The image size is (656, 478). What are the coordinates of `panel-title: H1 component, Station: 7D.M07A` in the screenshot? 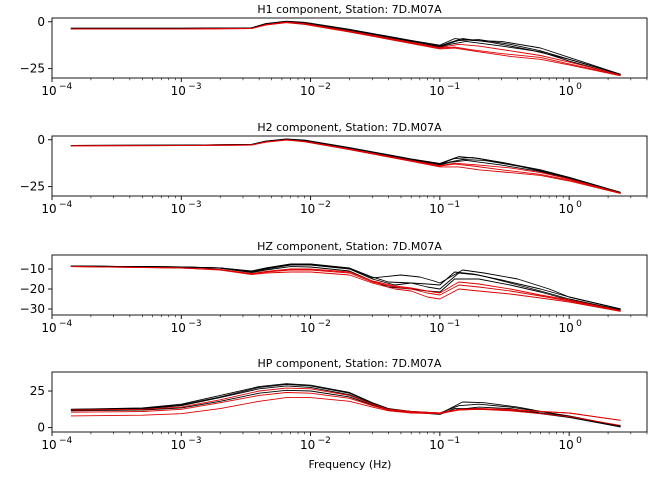 It's located at (349, 9).